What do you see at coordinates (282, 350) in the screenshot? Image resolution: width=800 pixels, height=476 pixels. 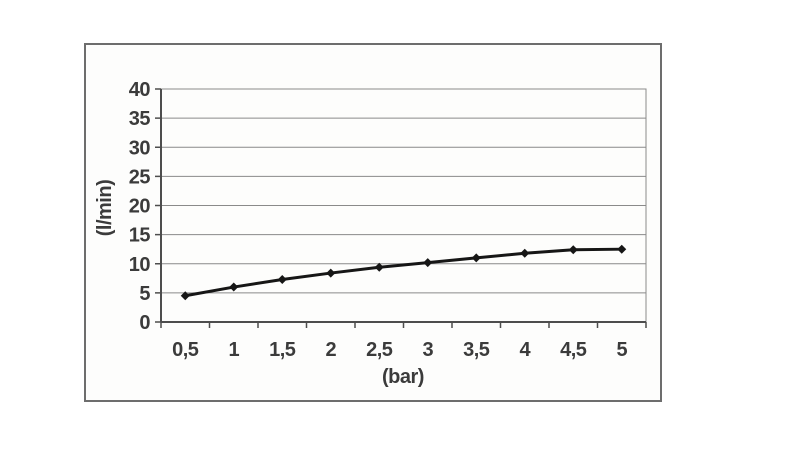 I see `x-tick-label: 1,5` at bounding box center [282, 350].